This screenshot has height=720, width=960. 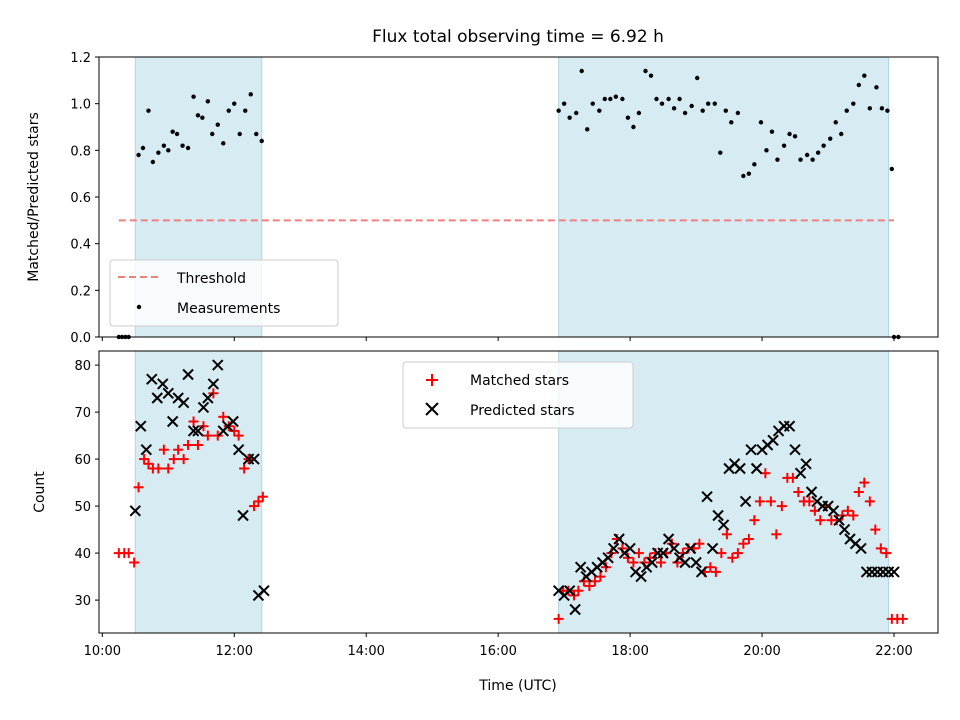 I want to click on x-tick-label: 16:00, so click(x=497, y=651).